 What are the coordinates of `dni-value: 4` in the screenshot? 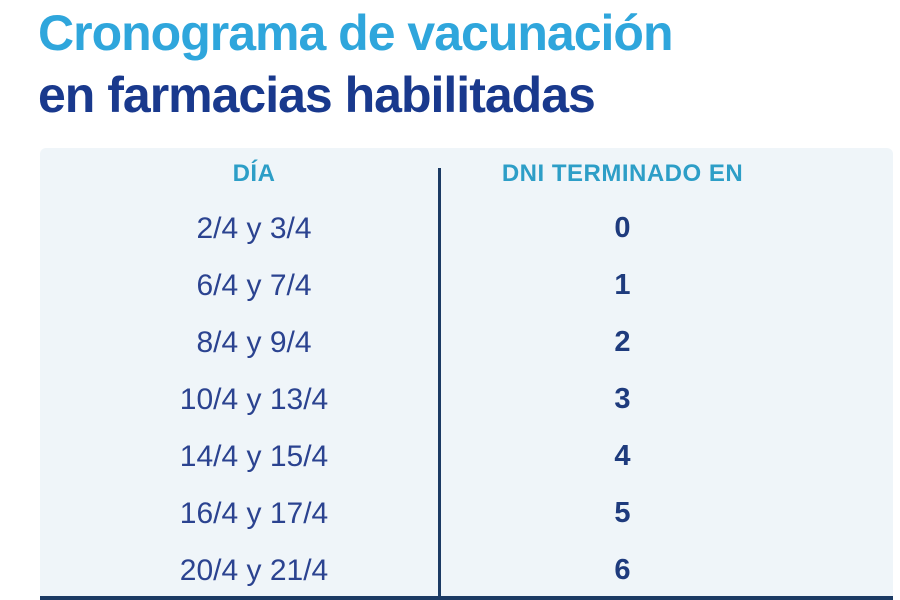 It's located at (622, 456).